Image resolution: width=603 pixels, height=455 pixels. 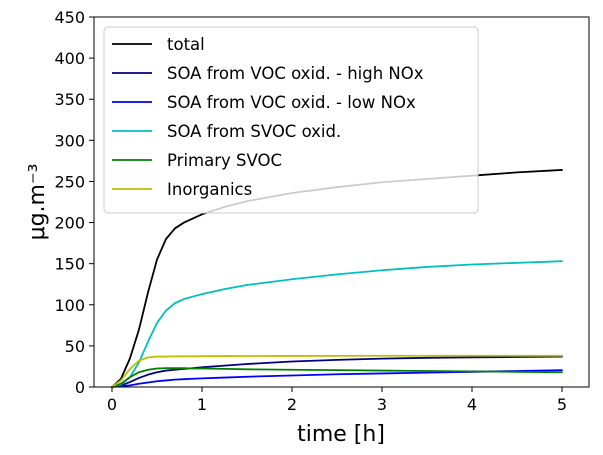 What do you see at coordinates (37, 202) in the screenshot?
I see `y-axis-label: μg.m⁻³` at bounding box center [37, 202].